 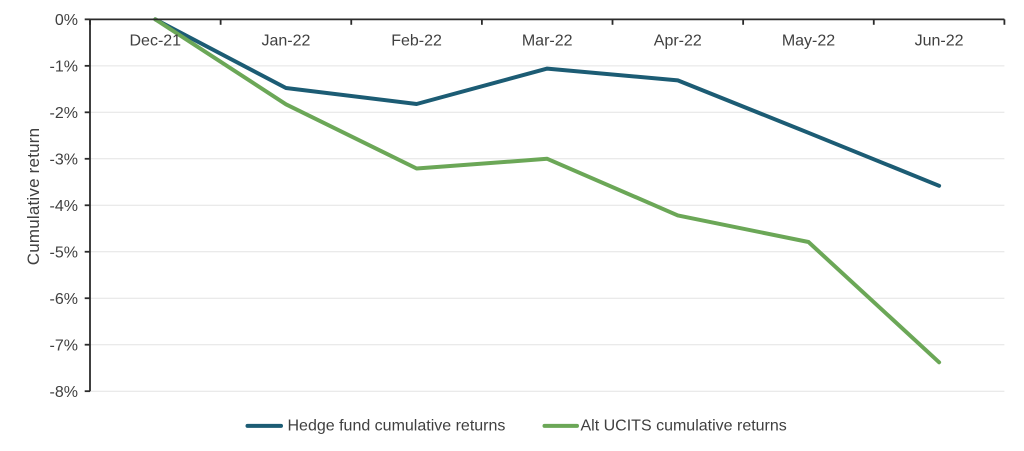 I want to click on svg-text: -6%, so click(x=64, y=299).